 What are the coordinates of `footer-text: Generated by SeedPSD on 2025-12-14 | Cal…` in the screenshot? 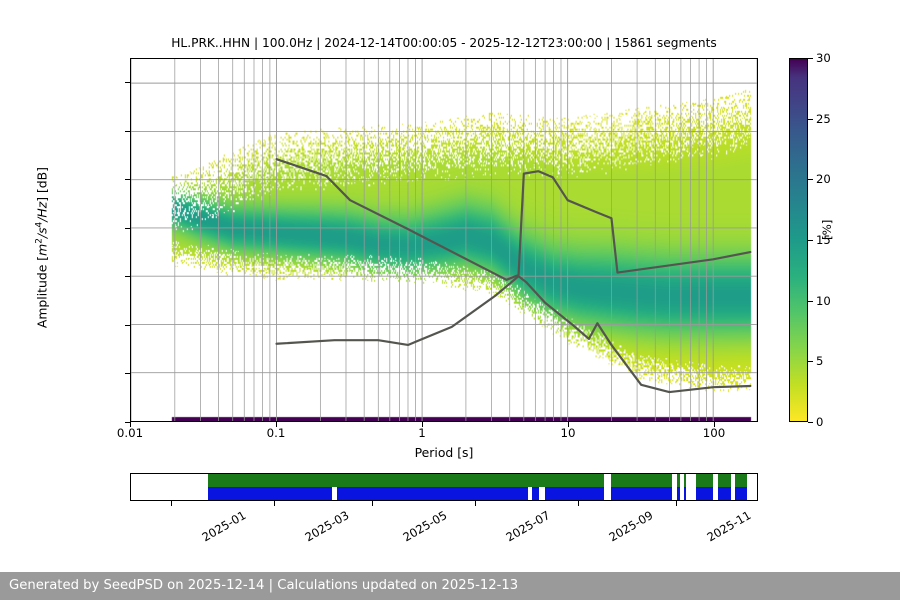 It's located at (264, 585).